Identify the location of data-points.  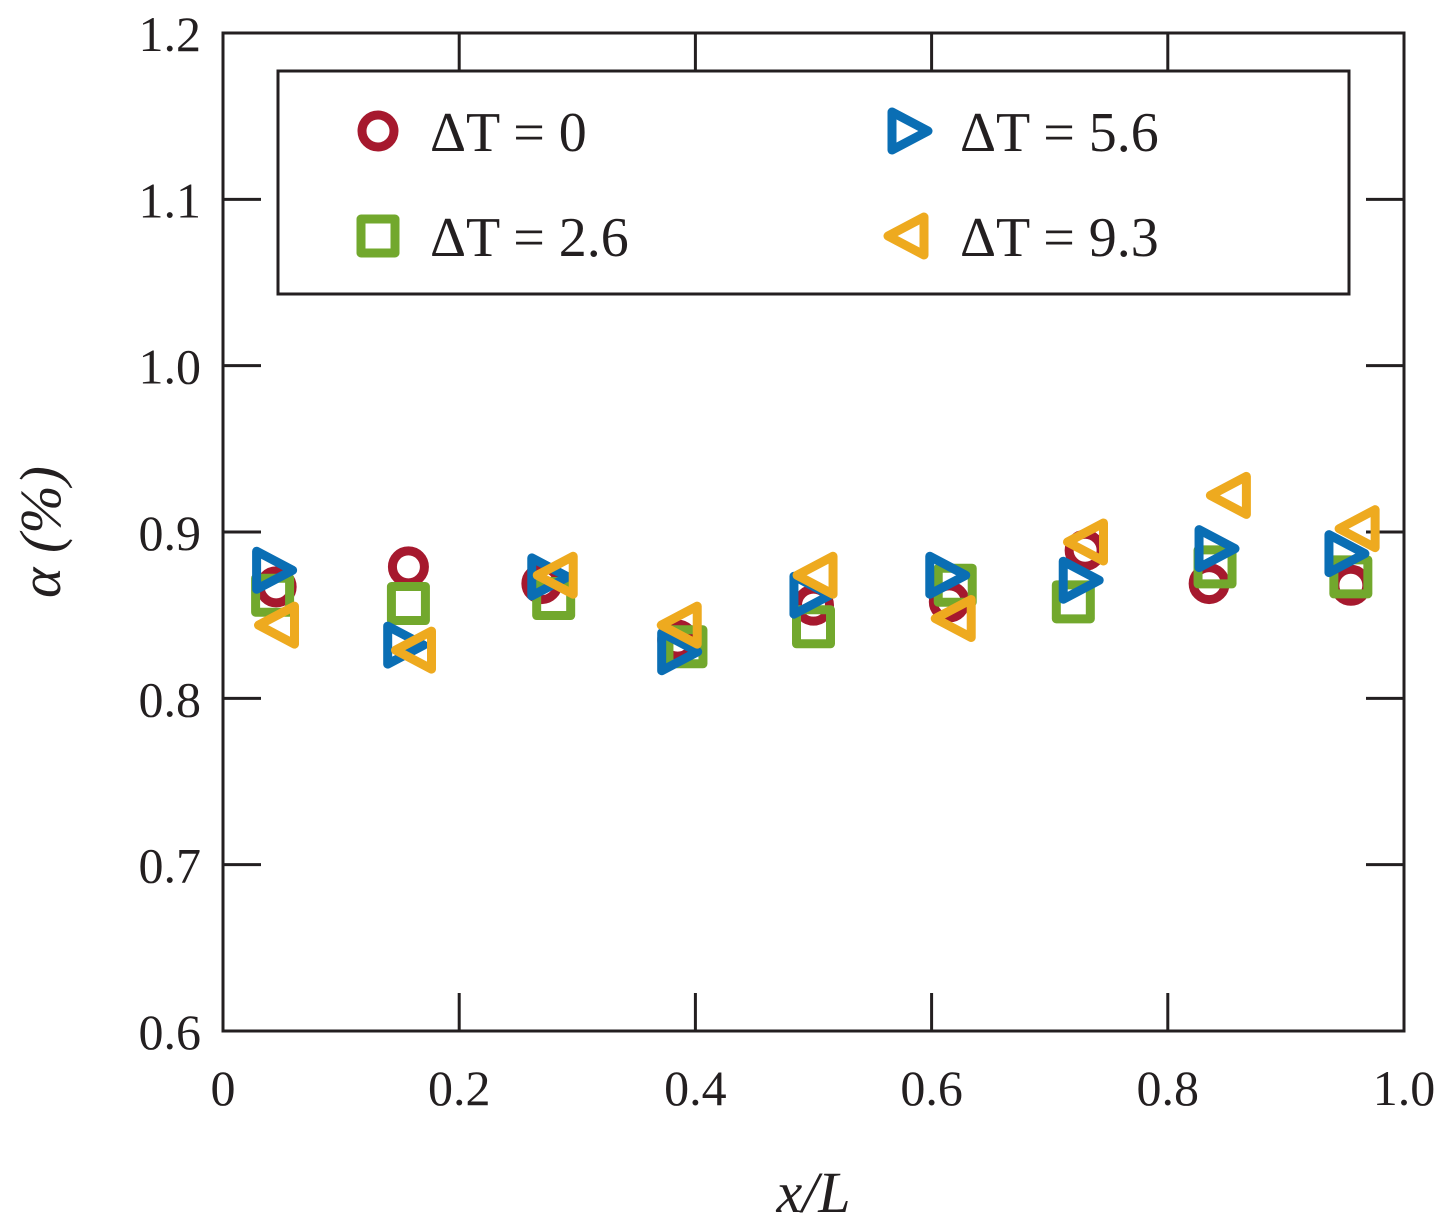
(815, 573).